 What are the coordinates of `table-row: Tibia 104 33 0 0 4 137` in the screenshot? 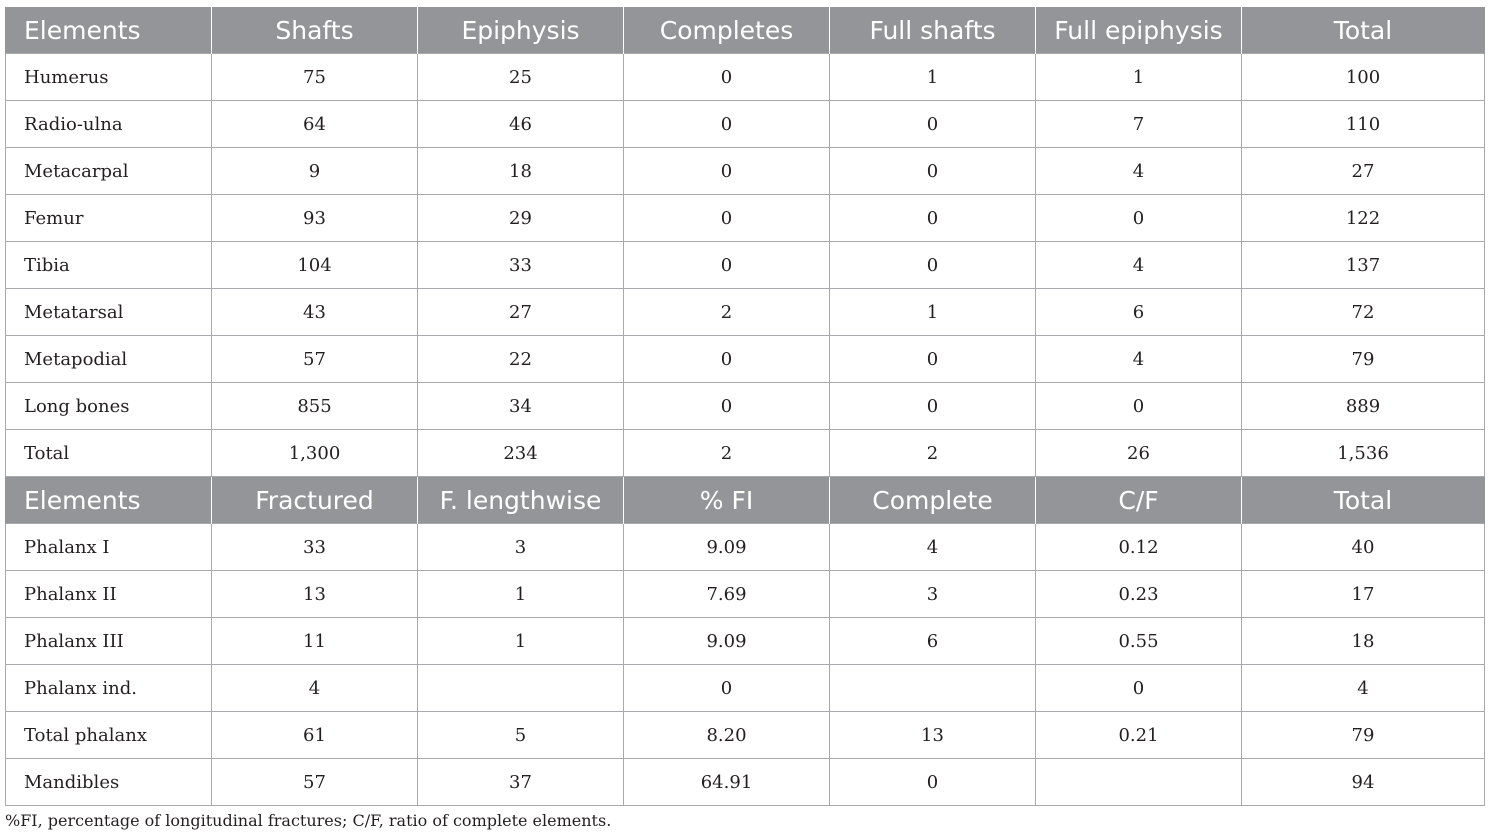 It's located at (745, 265).